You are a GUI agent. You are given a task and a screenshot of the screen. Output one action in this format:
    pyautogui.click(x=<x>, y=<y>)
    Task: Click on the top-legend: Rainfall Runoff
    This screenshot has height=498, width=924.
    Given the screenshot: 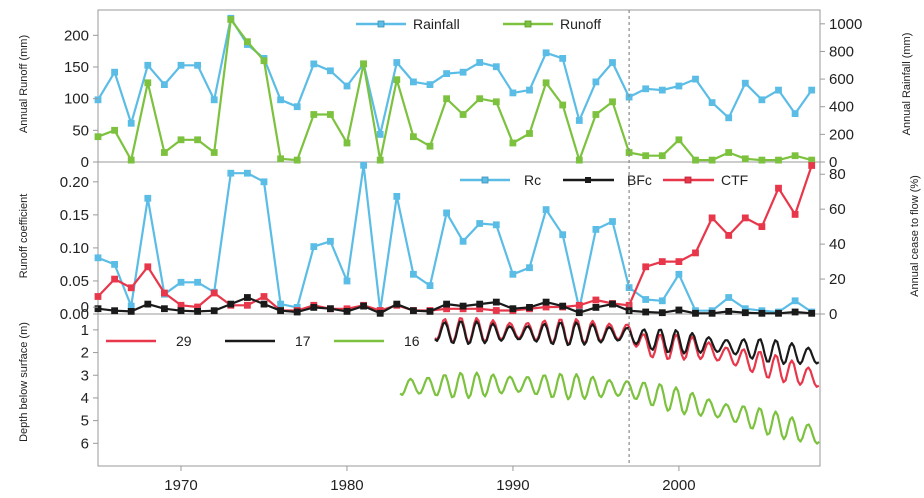 What is the action you would take?
    pyautogui.click(x=478, y=24)
    